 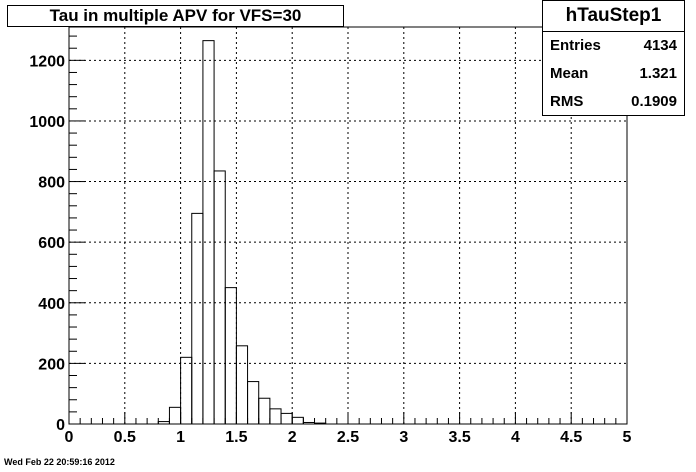 I want to click on x-tick-label: 0.5, so click(x=125, y=437).